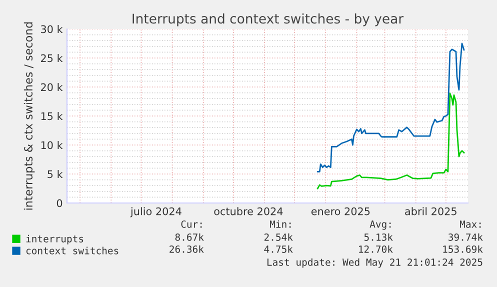 The width and height of the screenshot is (497, 287). What do you see at coordinates (55, 239) in the screenshot?
I see `legend-label: interrupts` at bounding box center [55, 239].